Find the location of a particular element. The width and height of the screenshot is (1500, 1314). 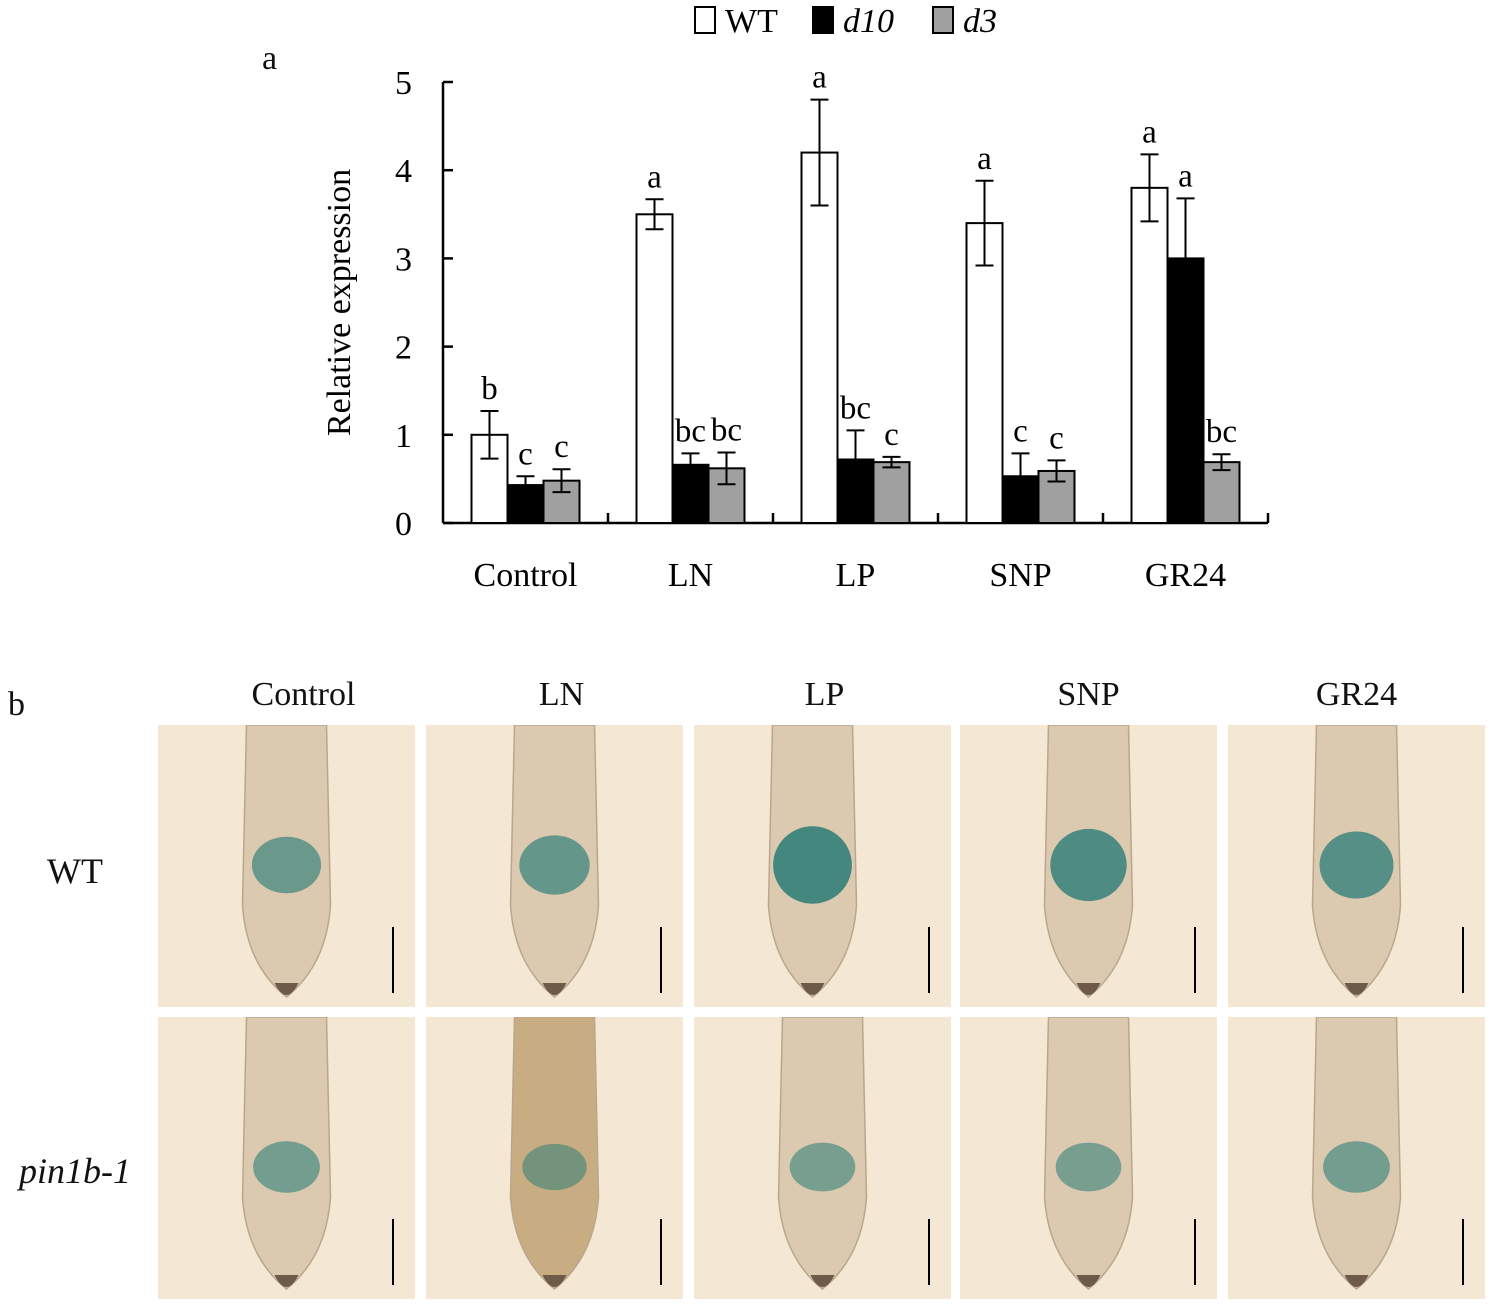

root-image-pin1b-1-SNP is located at coordinates (1088, 1158).